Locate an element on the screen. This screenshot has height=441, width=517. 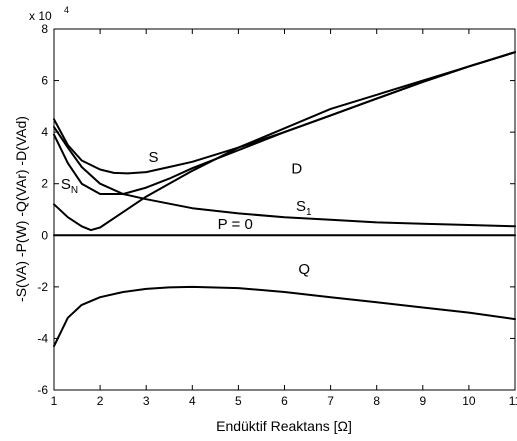
x-tick-label: 1 is located at coordinates (54, 401).